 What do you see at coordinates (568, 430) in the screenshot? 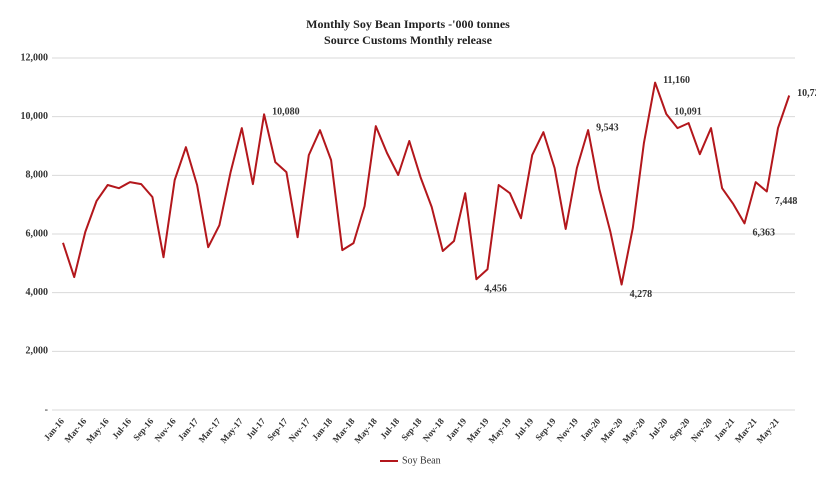
I see `x-tick-label: Nov-19` at bounding box center [568, 430].